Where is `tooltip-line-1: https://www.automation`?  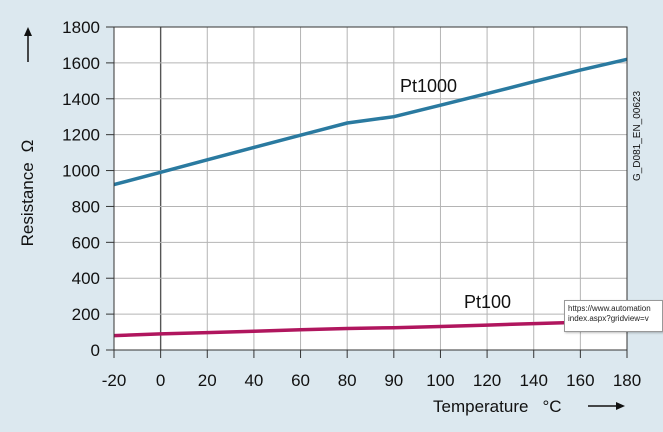 tooltip-line-1: https://www.automation is located at coordinates (609, 308).